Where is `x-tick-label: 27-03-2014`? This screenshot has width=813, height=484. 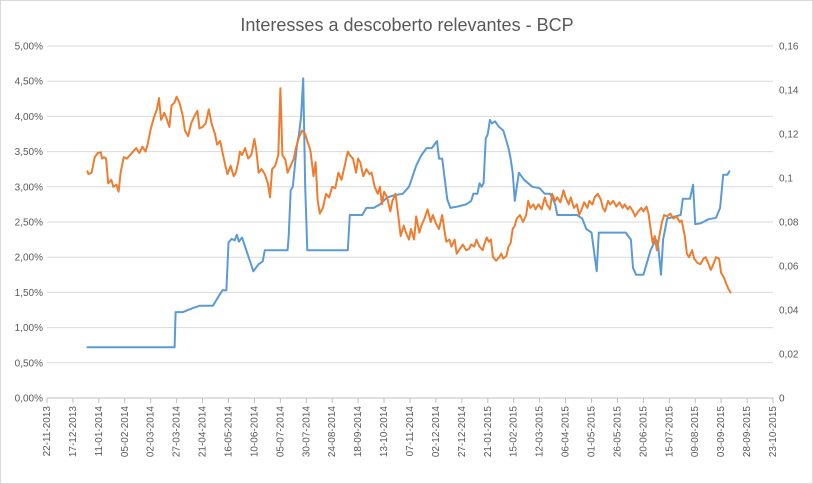
x-tick-label: 27-03-2014 is located at coordinates (177, 432).